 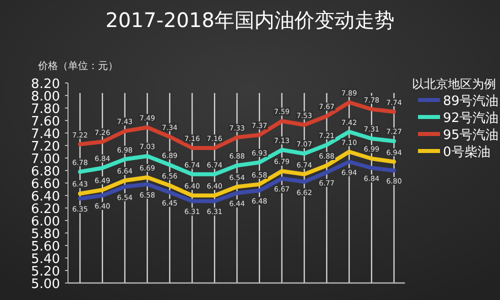 What do you see at coordinates (45, 259) in the screenshot?
I see `y-tick-label: 5.40` at bounding box center [45, 259].